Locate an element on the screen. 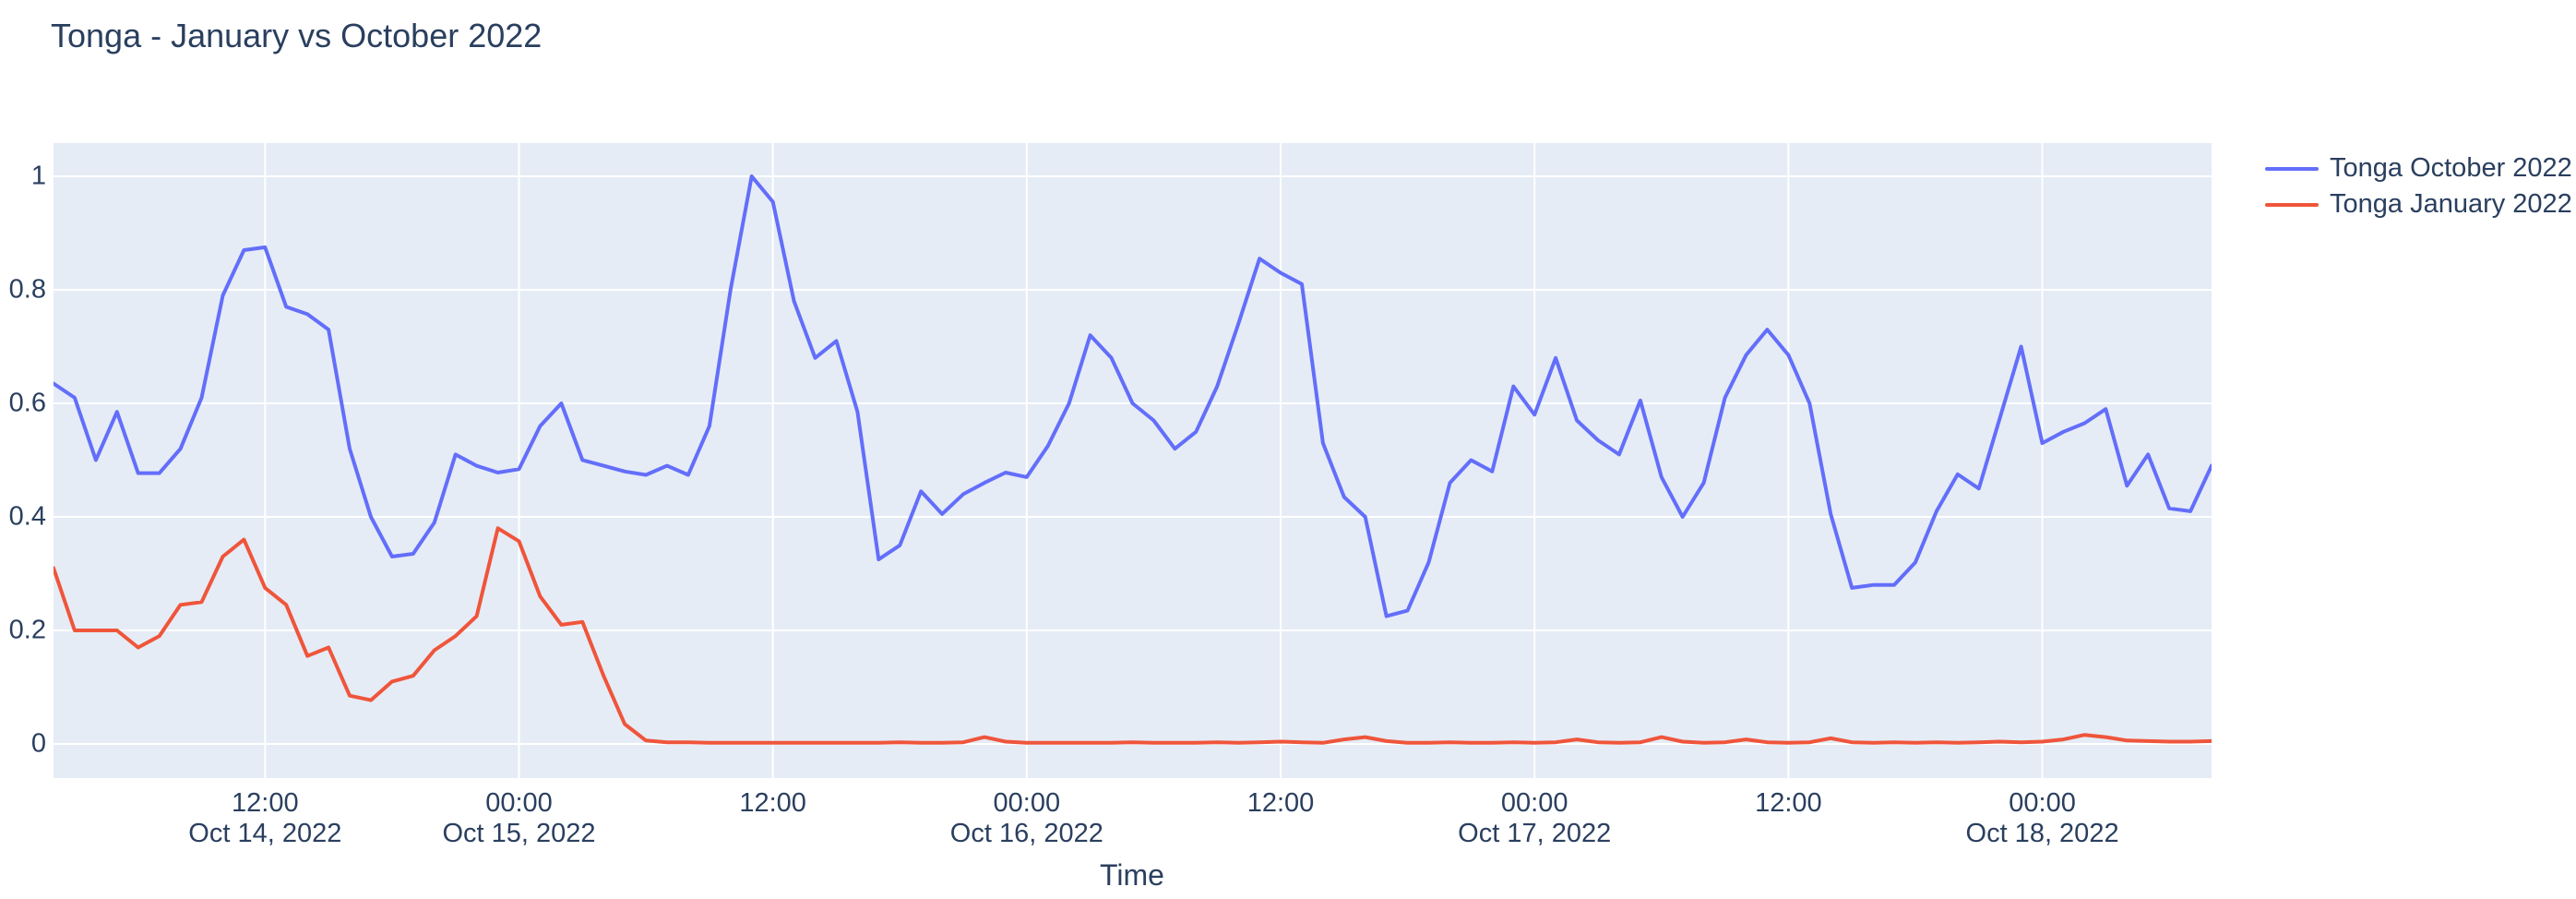 The height and width of the screenshot is (899, 2576). x-tick-label: 12:00 Oct 14, 2022 is located at coordinates (264, 819).